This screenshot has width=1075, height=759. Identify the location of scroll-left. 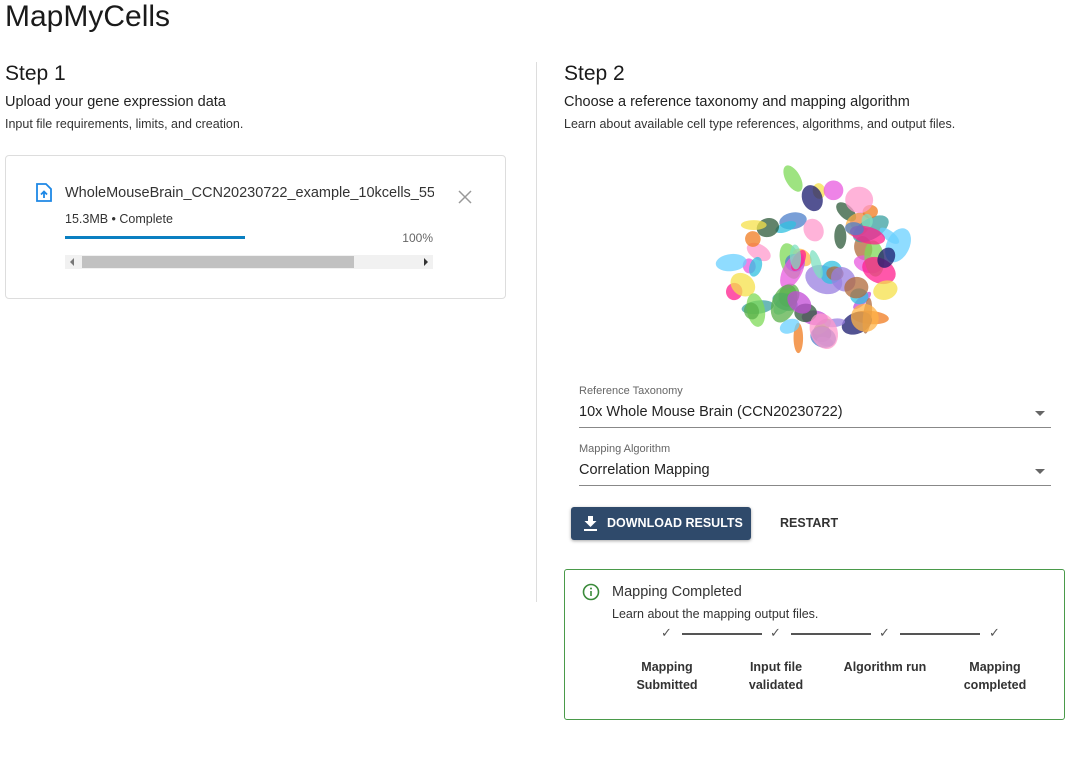
(72, 262).